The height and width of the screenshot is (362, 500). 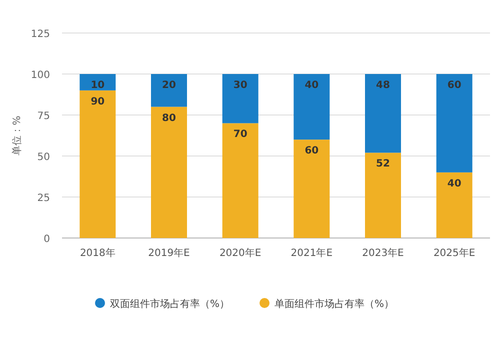 I want to click on x-tick-label: 2023年E, so click(x=383, y=253).